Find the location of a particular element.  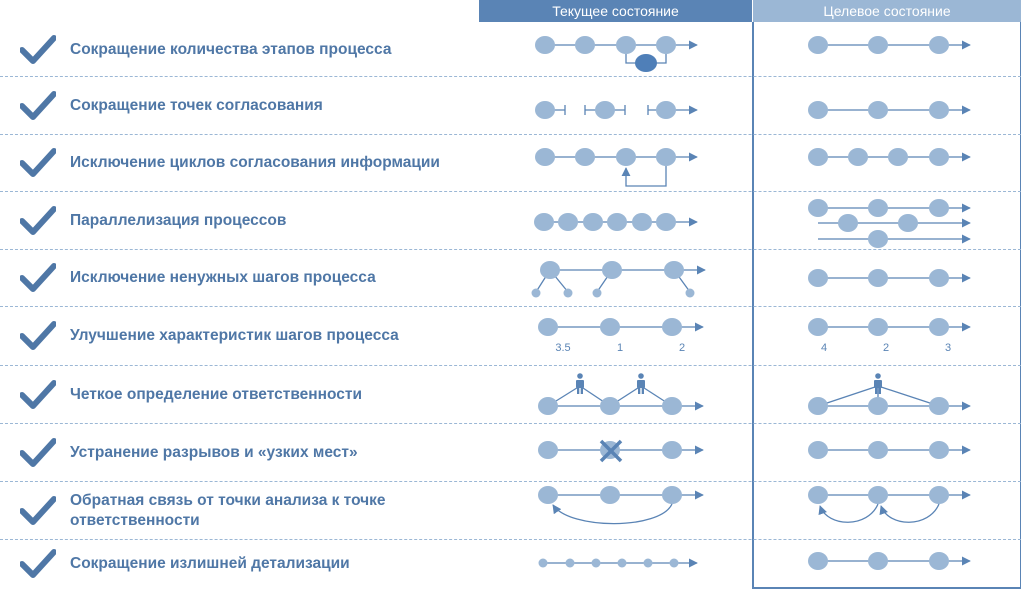

row-2: Сокращение точек согласования is located at coordinates (510, 106).